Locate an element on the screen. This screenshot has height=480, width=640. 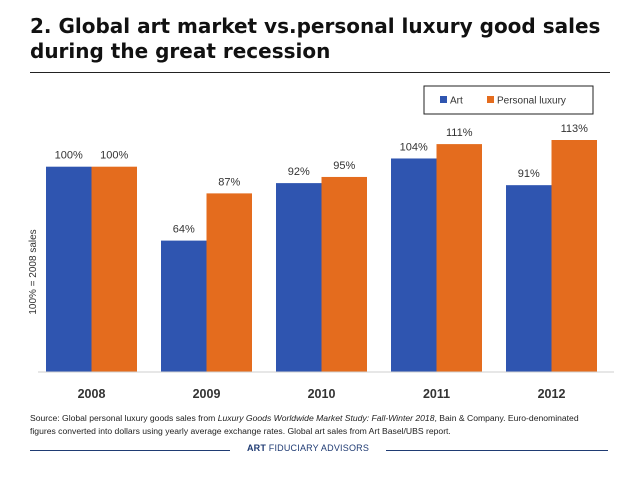
data-label-art-2012: 91% is located at coordinates (529, 174).